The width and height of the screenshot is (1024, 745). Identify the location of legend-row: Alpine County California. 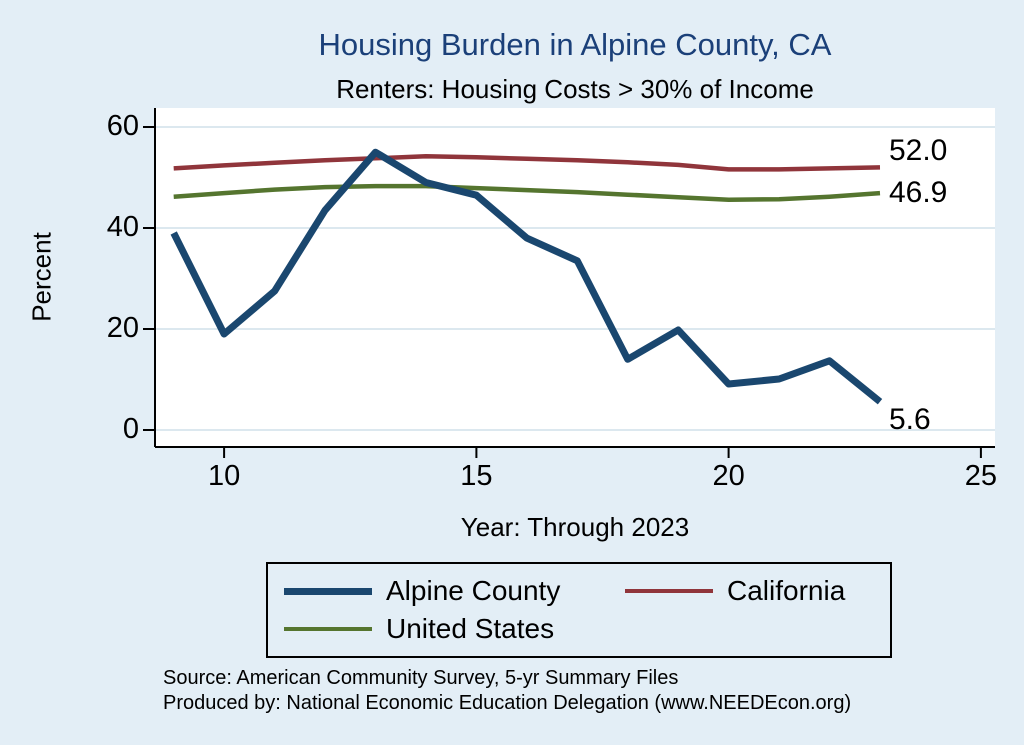
(579, 591).